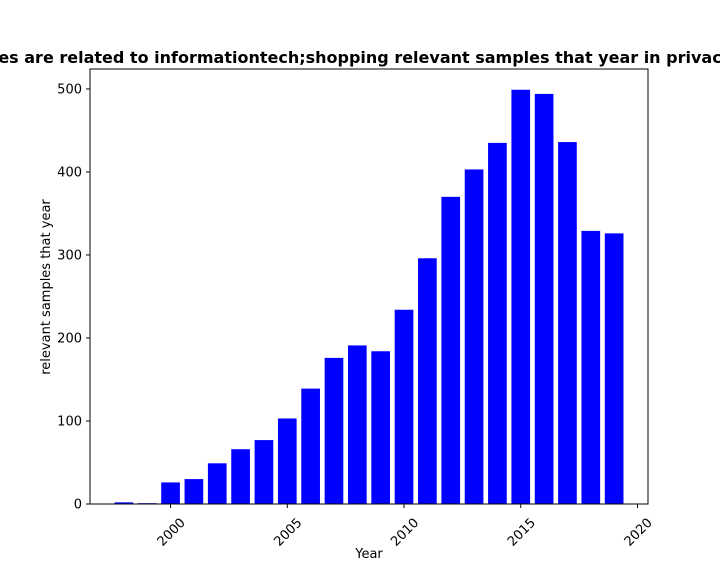  Describe the element at coordinates (639, 533) in the screenshot. I see `x-tick-label-2020: 2020` at that location.